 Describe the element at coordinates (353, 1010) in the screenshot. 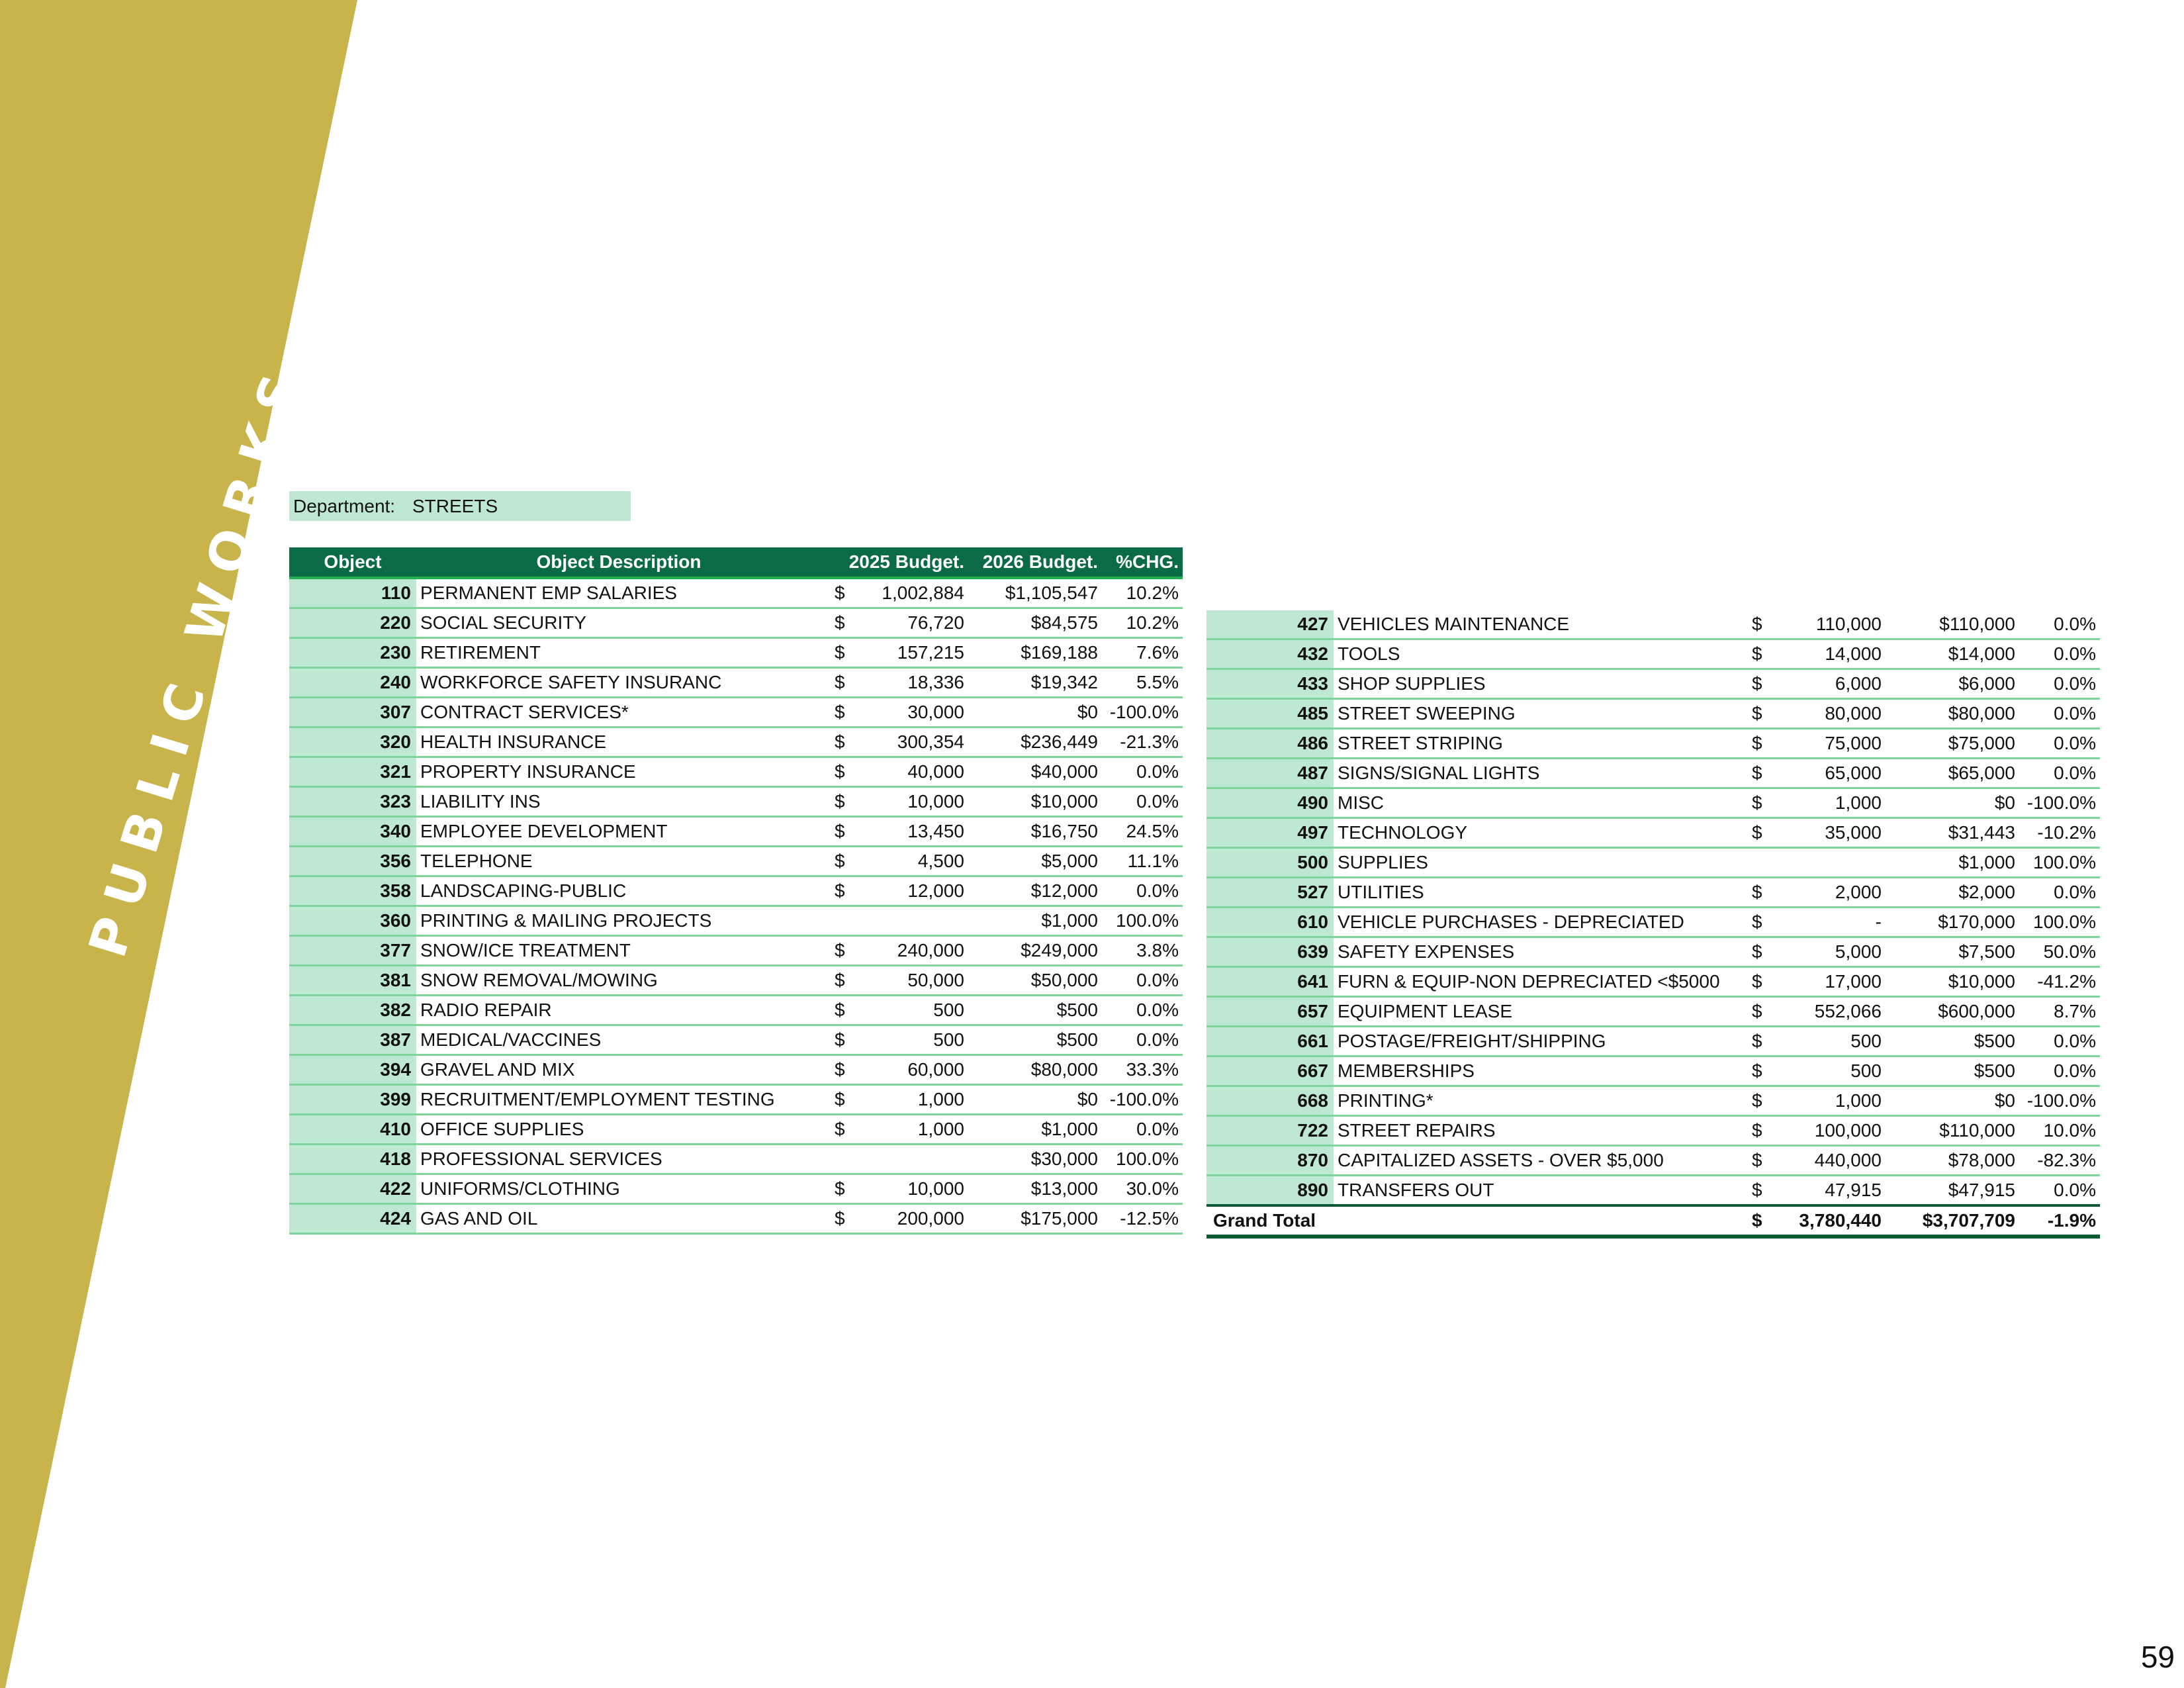

I see `object-code: 382` at that location.